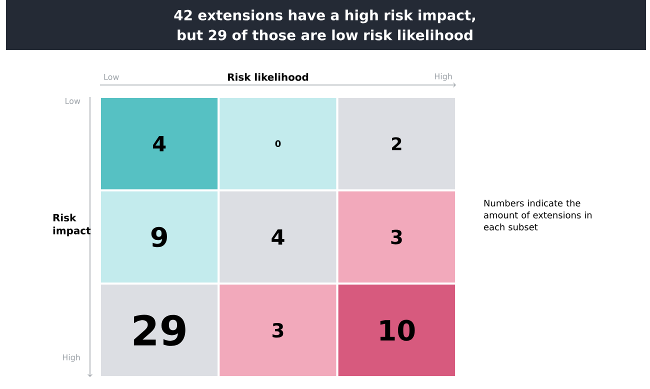  Describe the element at coordinates (268, 77) in the screenshot. I see `x-axis-title: Risk likelihood` at that location.